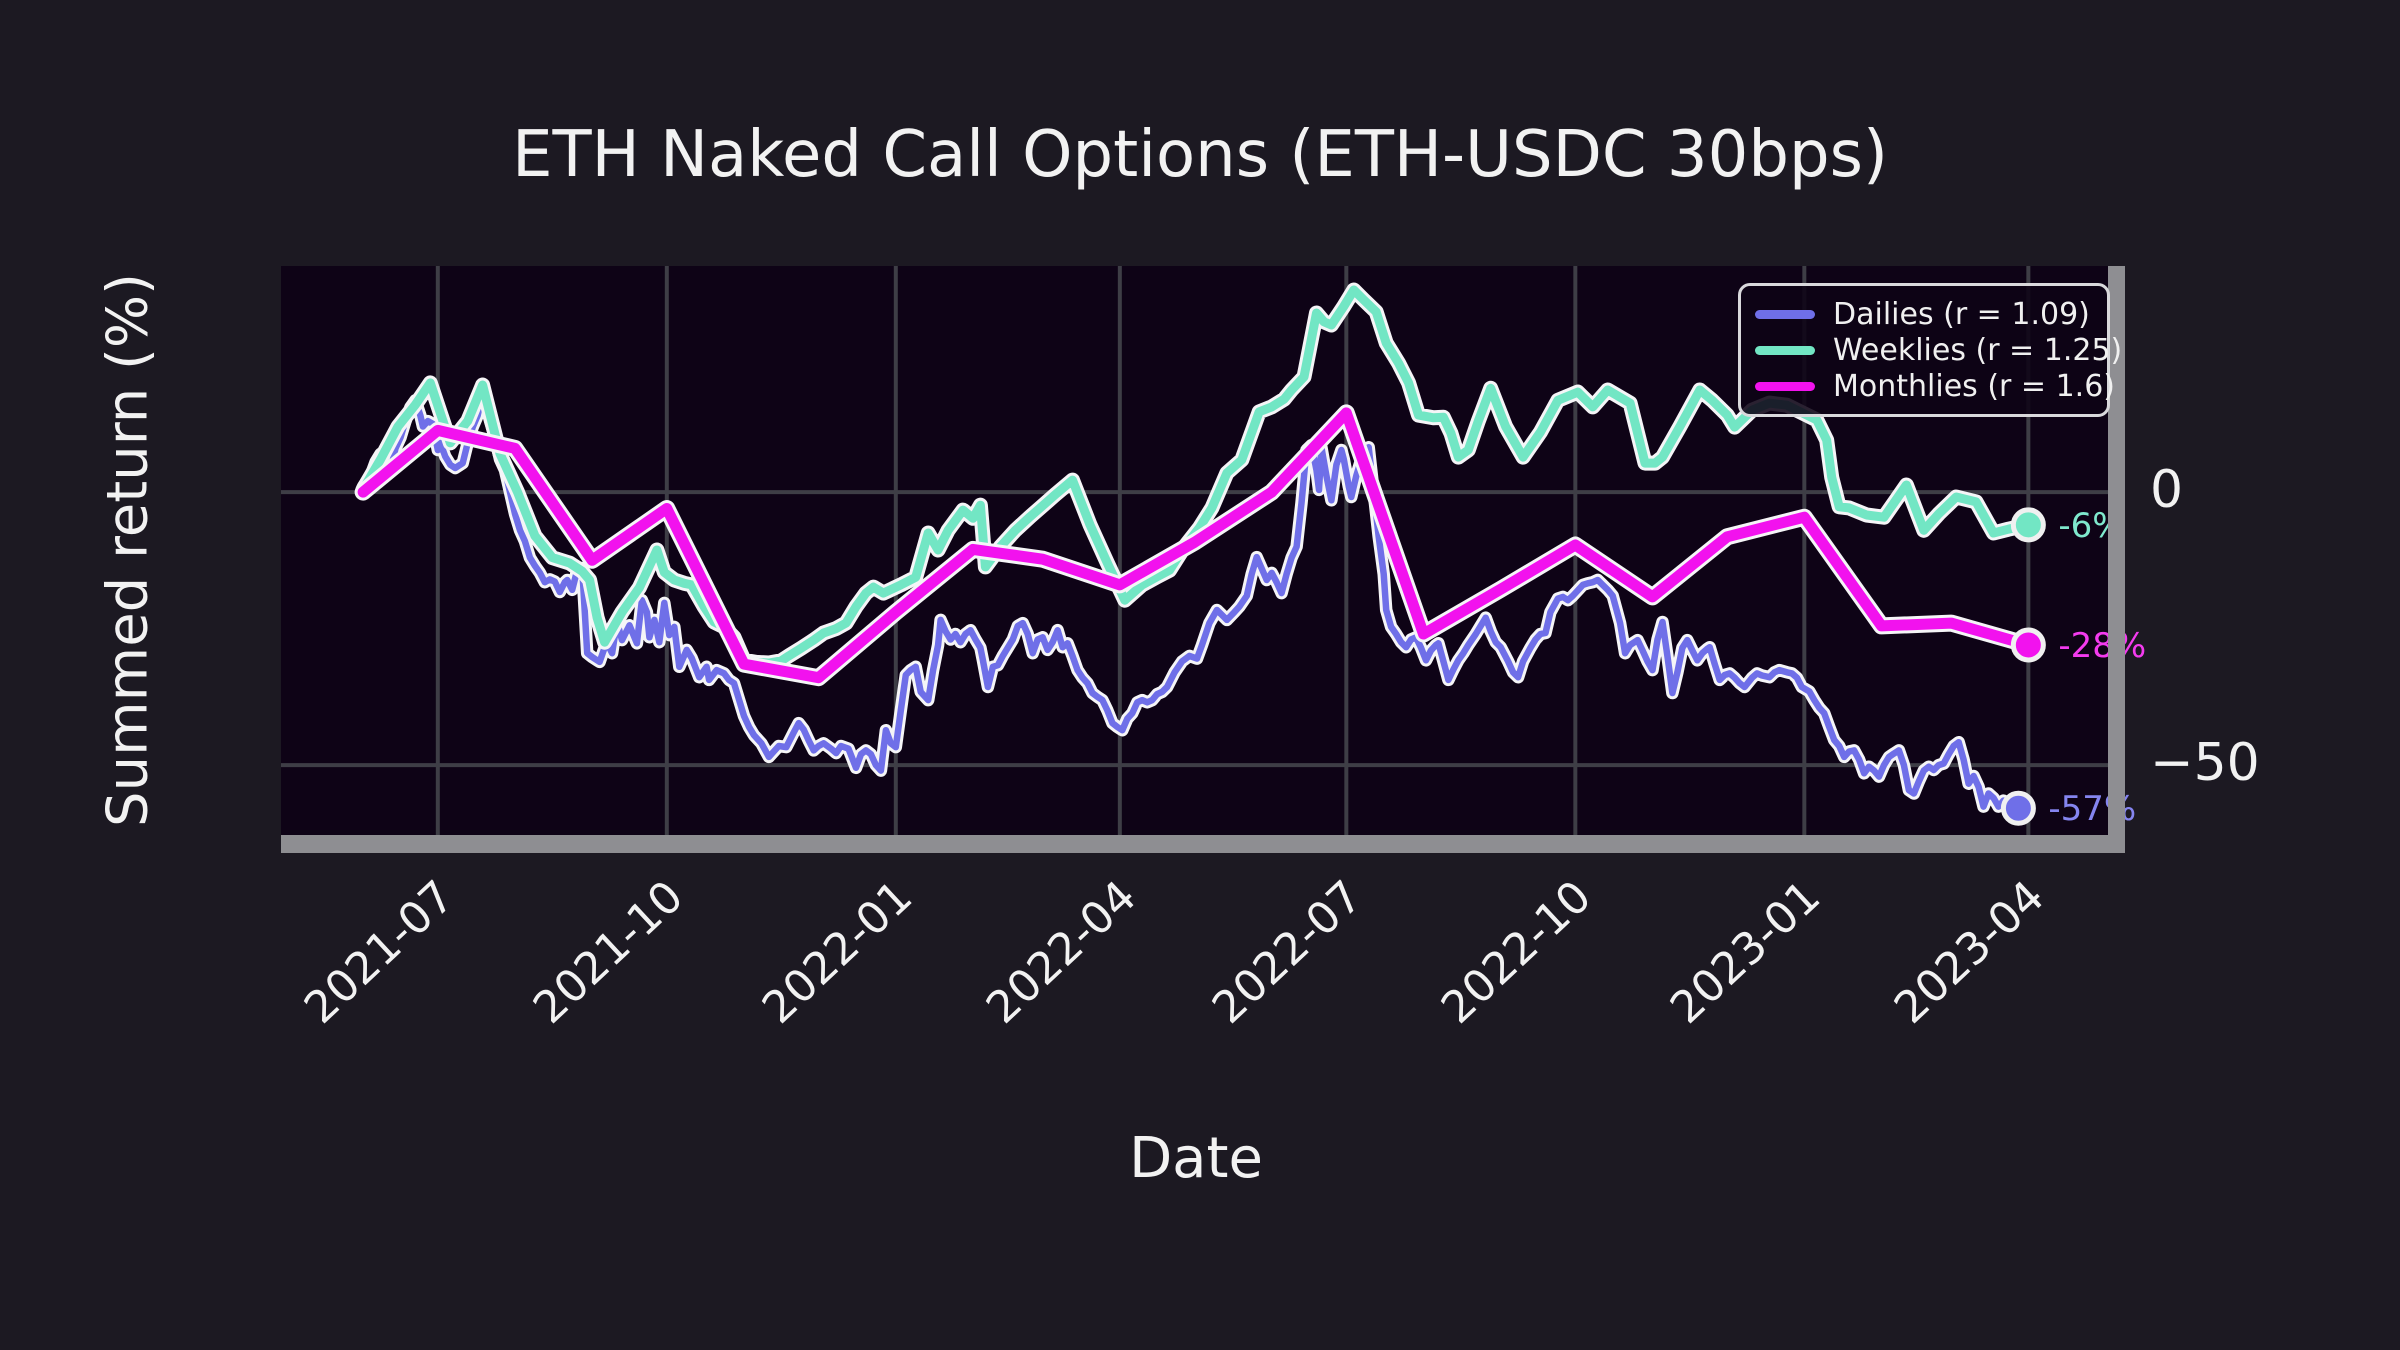 This screenshot has height=1350, width=2400. Describe the element at coordinates (837, 952) in the screenshot. I see `x-tick-label: 2022-01` at that location.